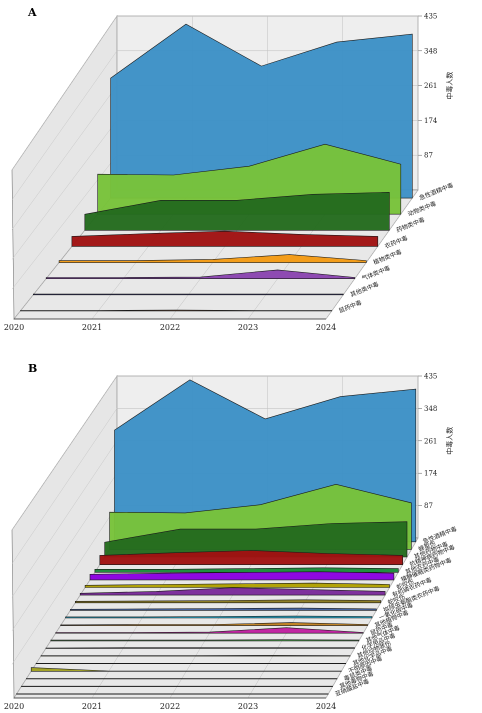 The image size is (482, 713). I want to click on series-label: 农药中毒, so click(396, 242).